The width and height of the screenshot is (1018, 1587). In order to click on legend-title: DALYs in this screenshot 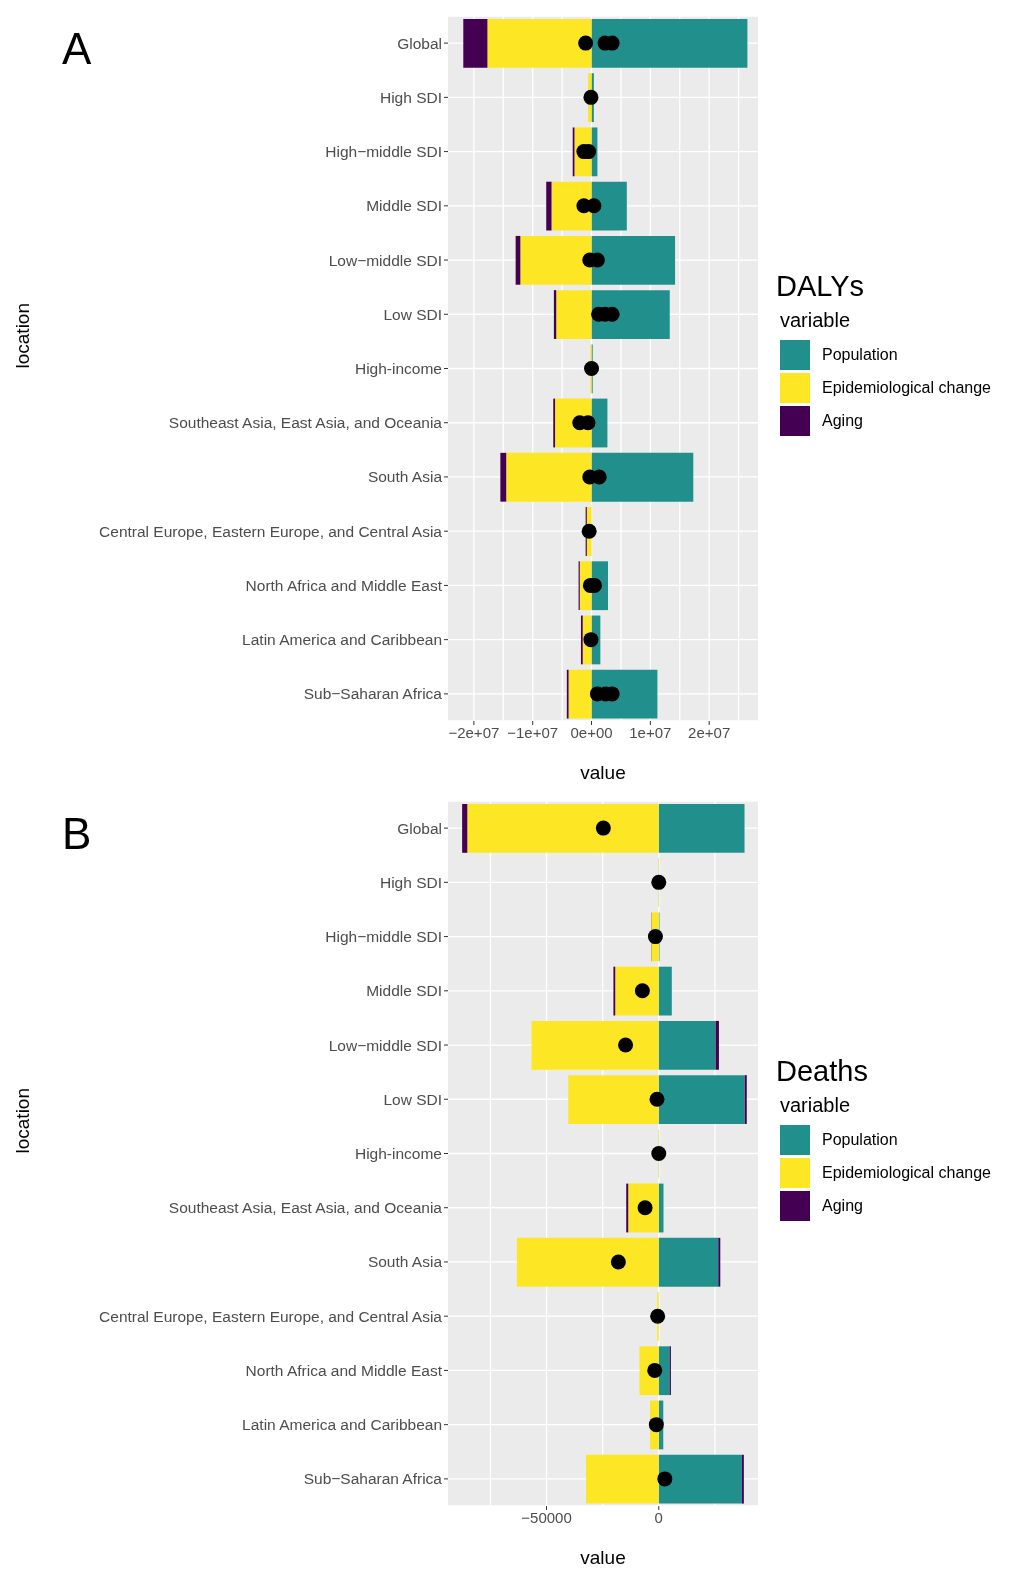, I will do `click(821, 286)`.